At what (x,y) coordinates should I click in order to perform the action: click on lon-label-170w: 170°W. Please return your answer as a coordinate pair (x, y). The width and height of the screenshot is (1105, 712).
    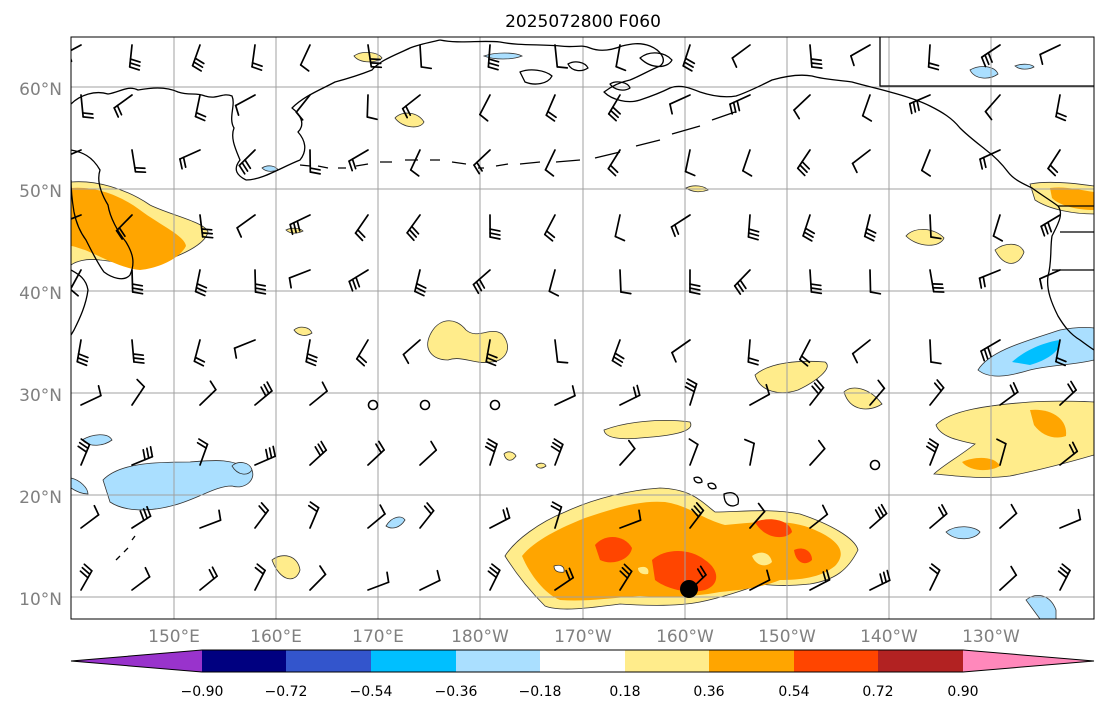
    Looking at the image, I should click on (583, 637).